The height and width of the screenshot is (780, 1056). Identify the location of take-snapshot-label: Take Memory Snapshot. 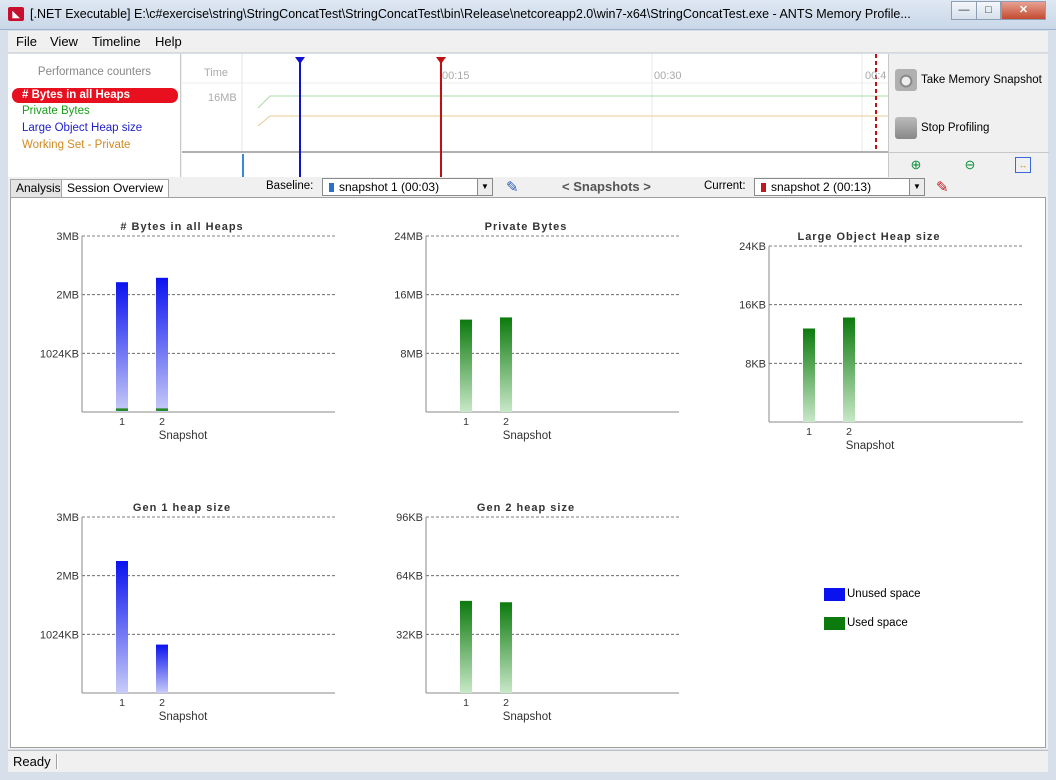
(981, 80).